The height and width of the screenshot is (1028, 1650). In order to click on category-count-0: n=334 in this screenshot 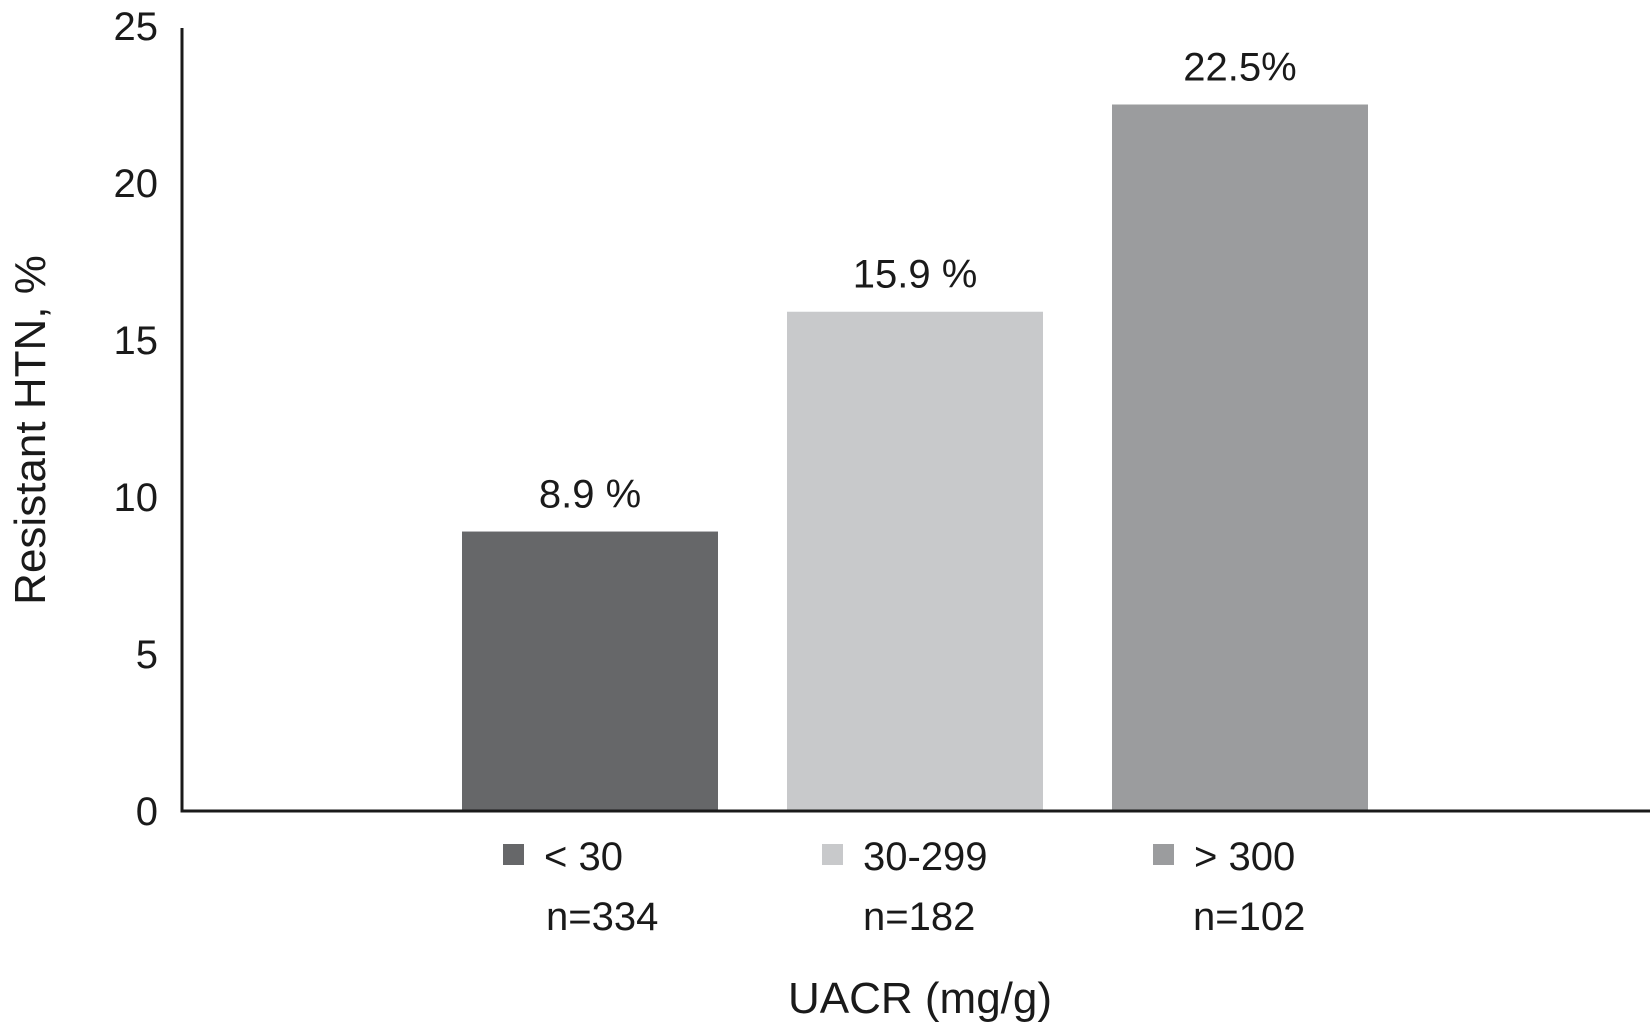, I will do `click(602, 917)`.